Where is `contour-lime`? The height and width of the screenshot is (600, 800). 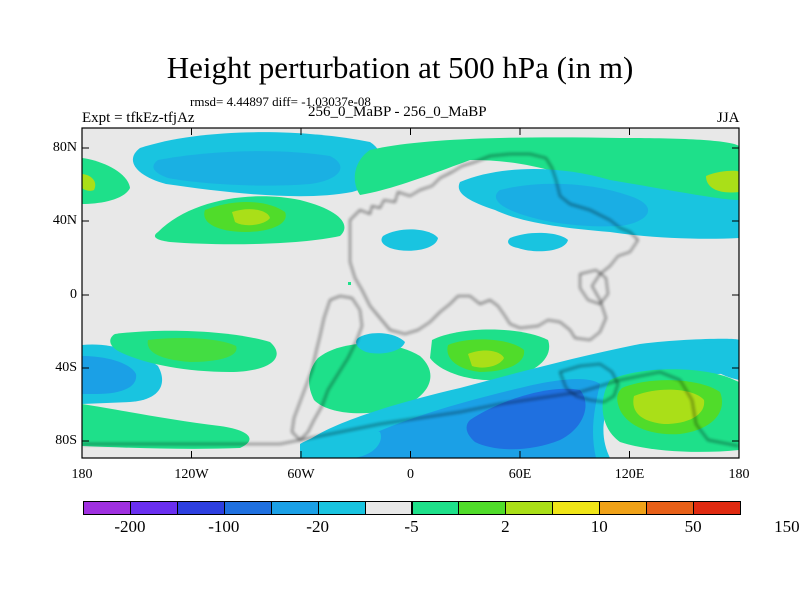
contour-lime is located at coordinates (192, 350).